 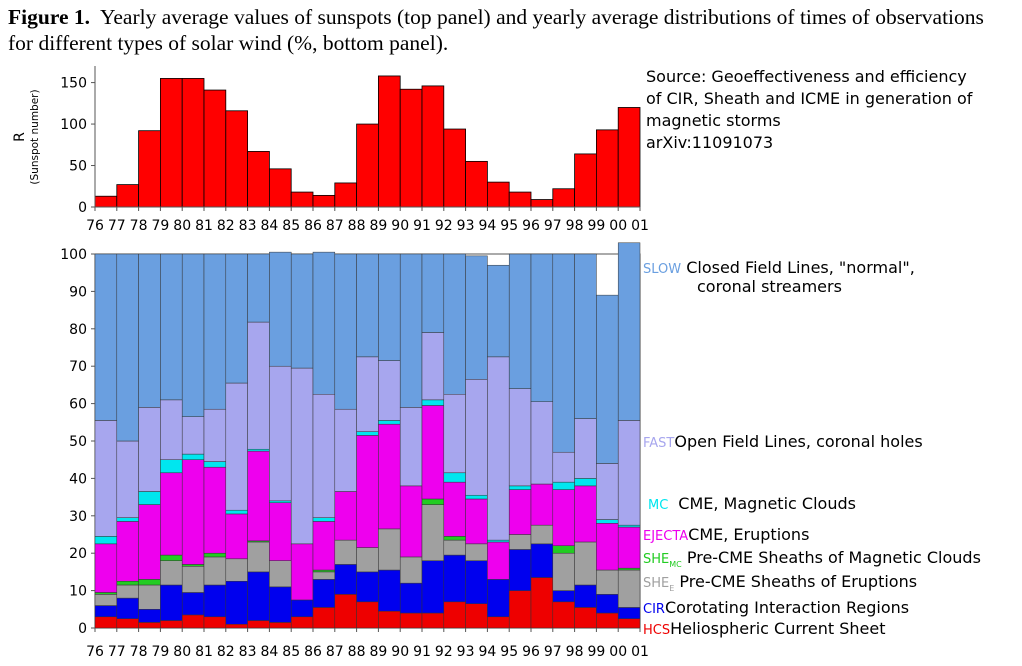 I want to click on legend-code-sub: MC, so click(x=675, y=565).